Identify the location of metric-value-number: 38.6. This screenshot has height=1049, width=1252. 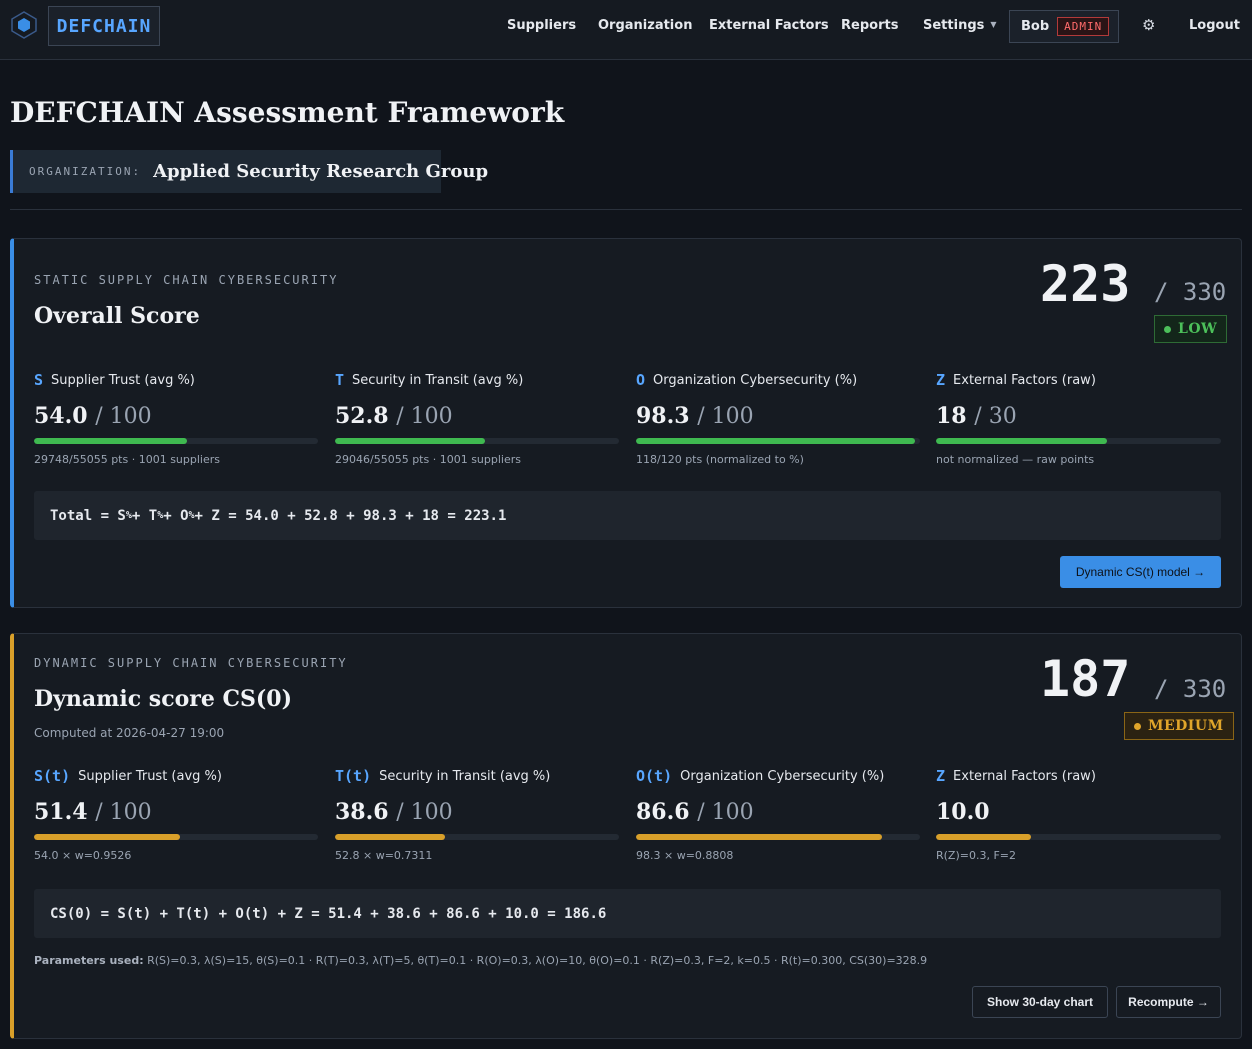
(362, 812).